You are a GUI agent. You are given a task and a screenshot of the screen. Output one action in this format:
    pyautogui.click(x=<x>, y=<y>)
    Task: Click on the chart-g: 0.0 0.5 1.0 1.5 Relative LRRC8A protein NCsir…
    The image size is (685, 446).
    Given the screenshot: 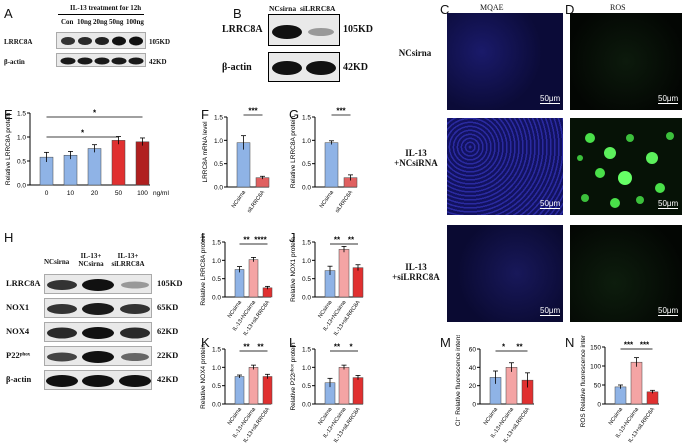 What is the action you would take?
    pyautogui.click(x=324, y=160)
    